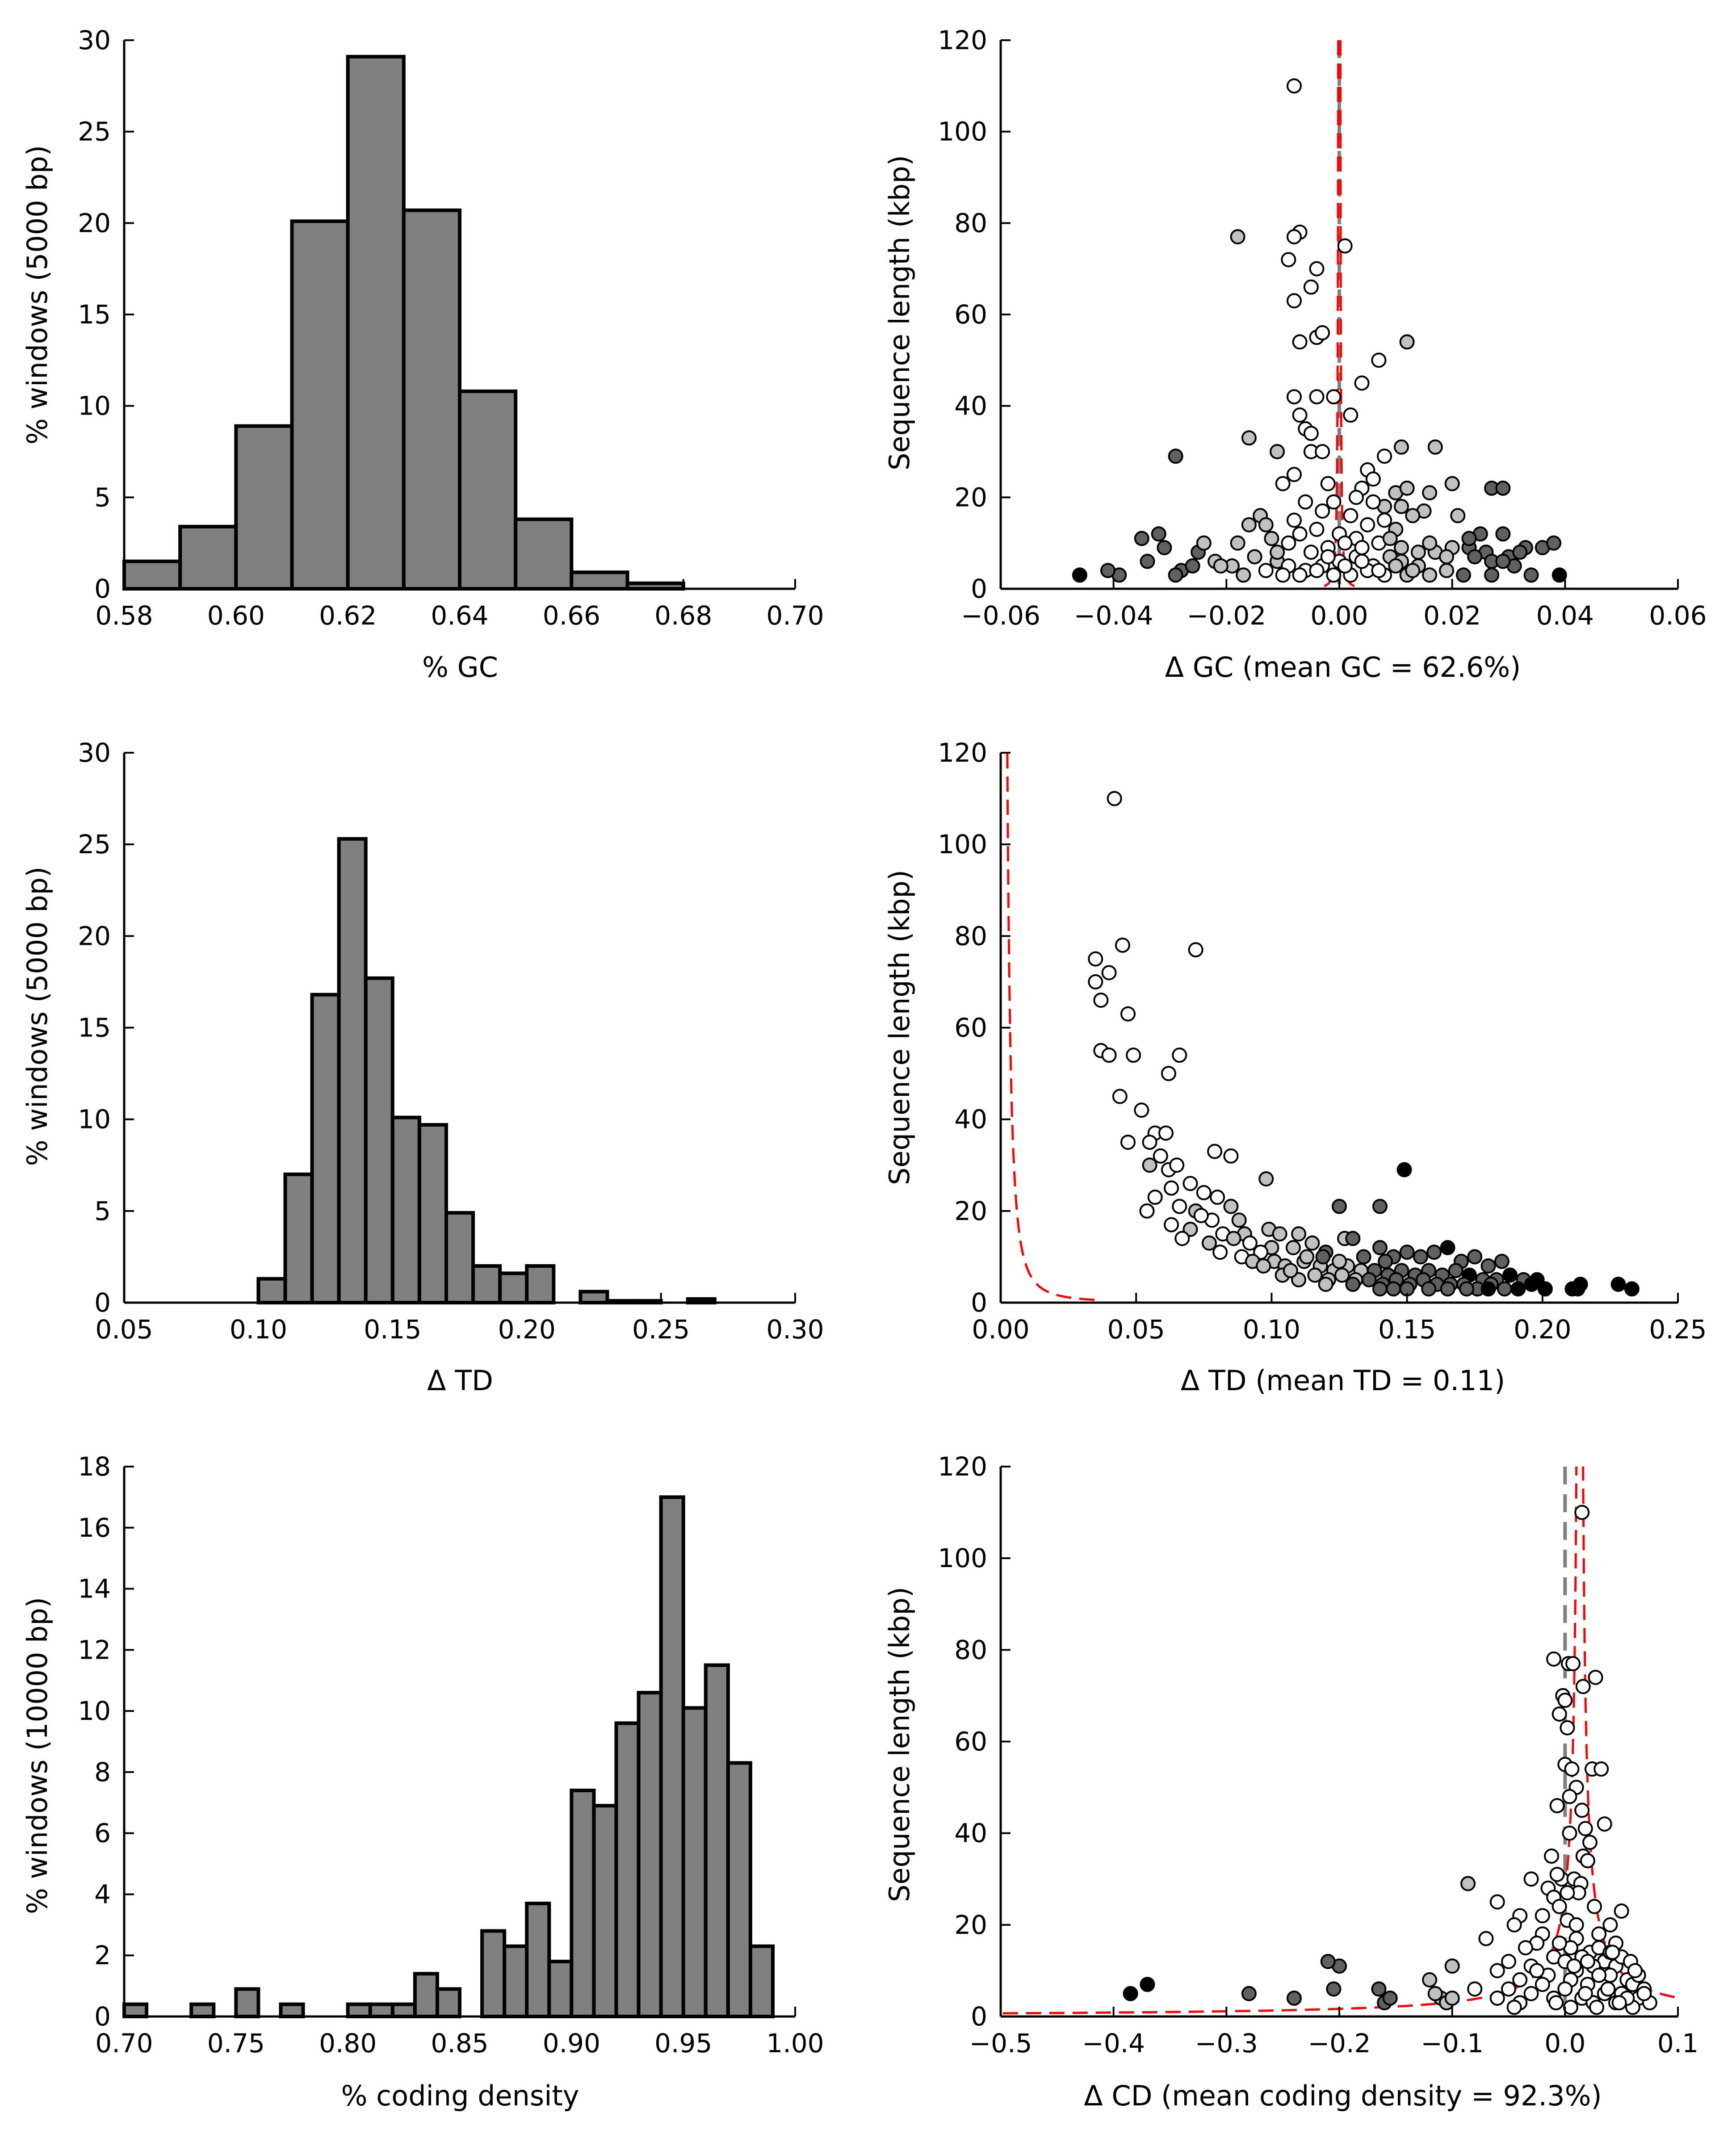 This screenshot has width=1736, height=2138. I want to click on x-tick-label: −0.3, so click(1226, 2043).